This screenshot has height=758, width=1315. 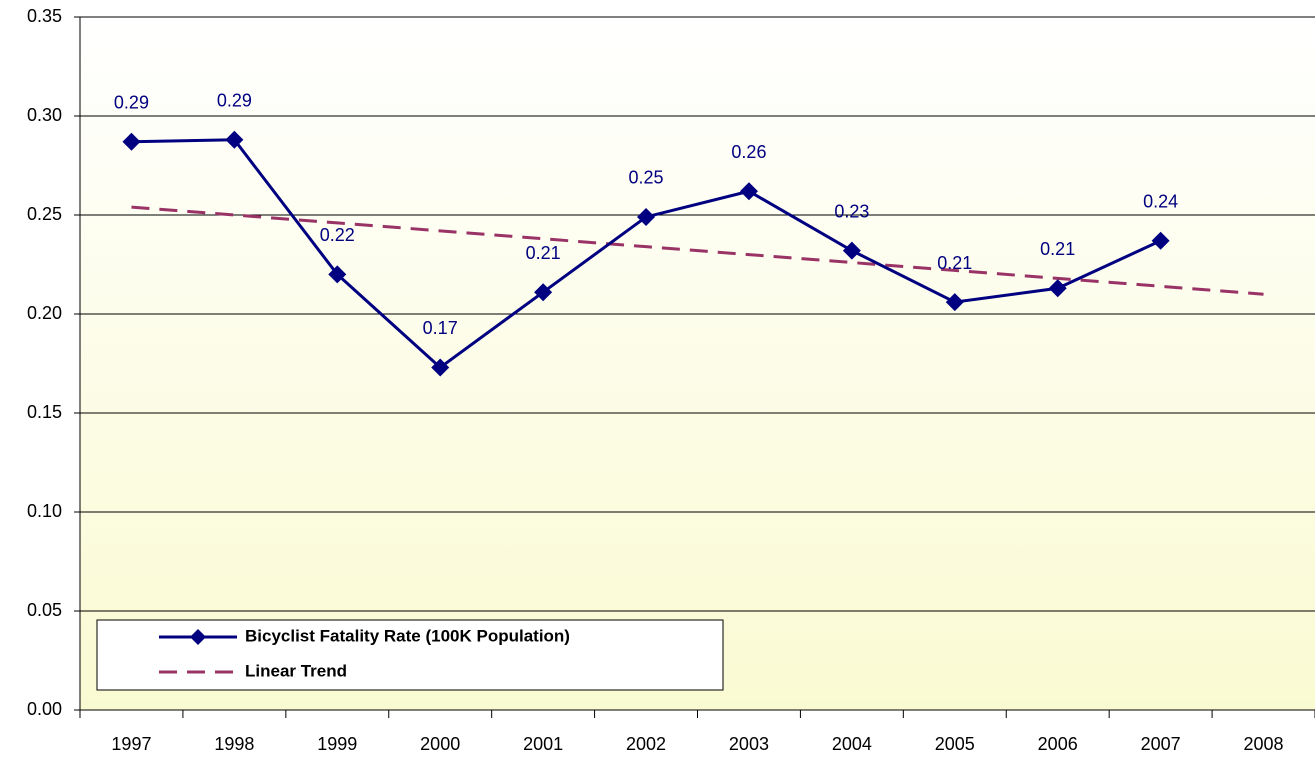 I want to click on x-tick-label: 1998, so click(x=234, y=744).